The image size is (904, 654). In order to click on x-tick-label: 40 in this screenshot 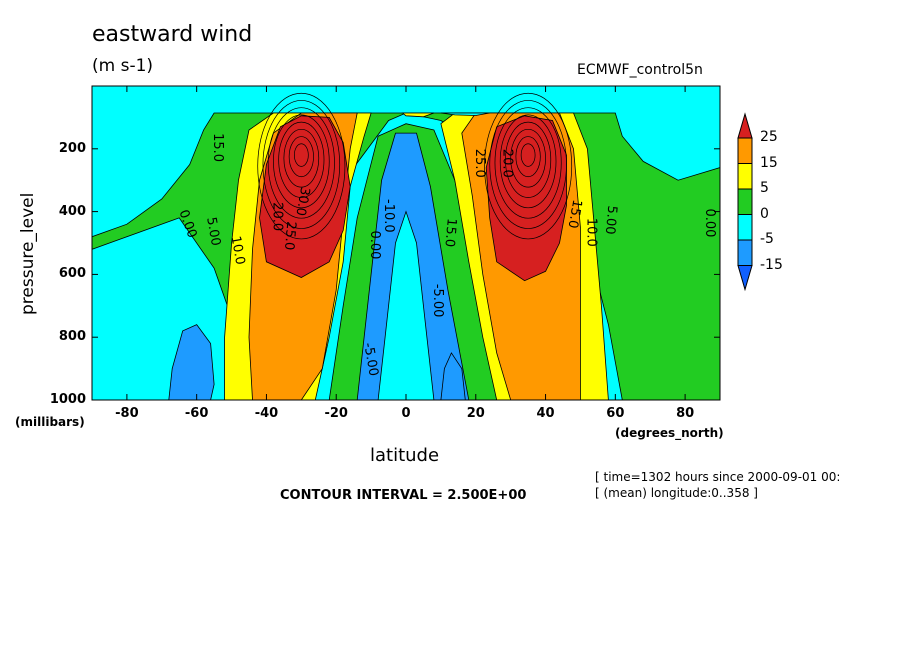, I will do `click(545, 413)`.